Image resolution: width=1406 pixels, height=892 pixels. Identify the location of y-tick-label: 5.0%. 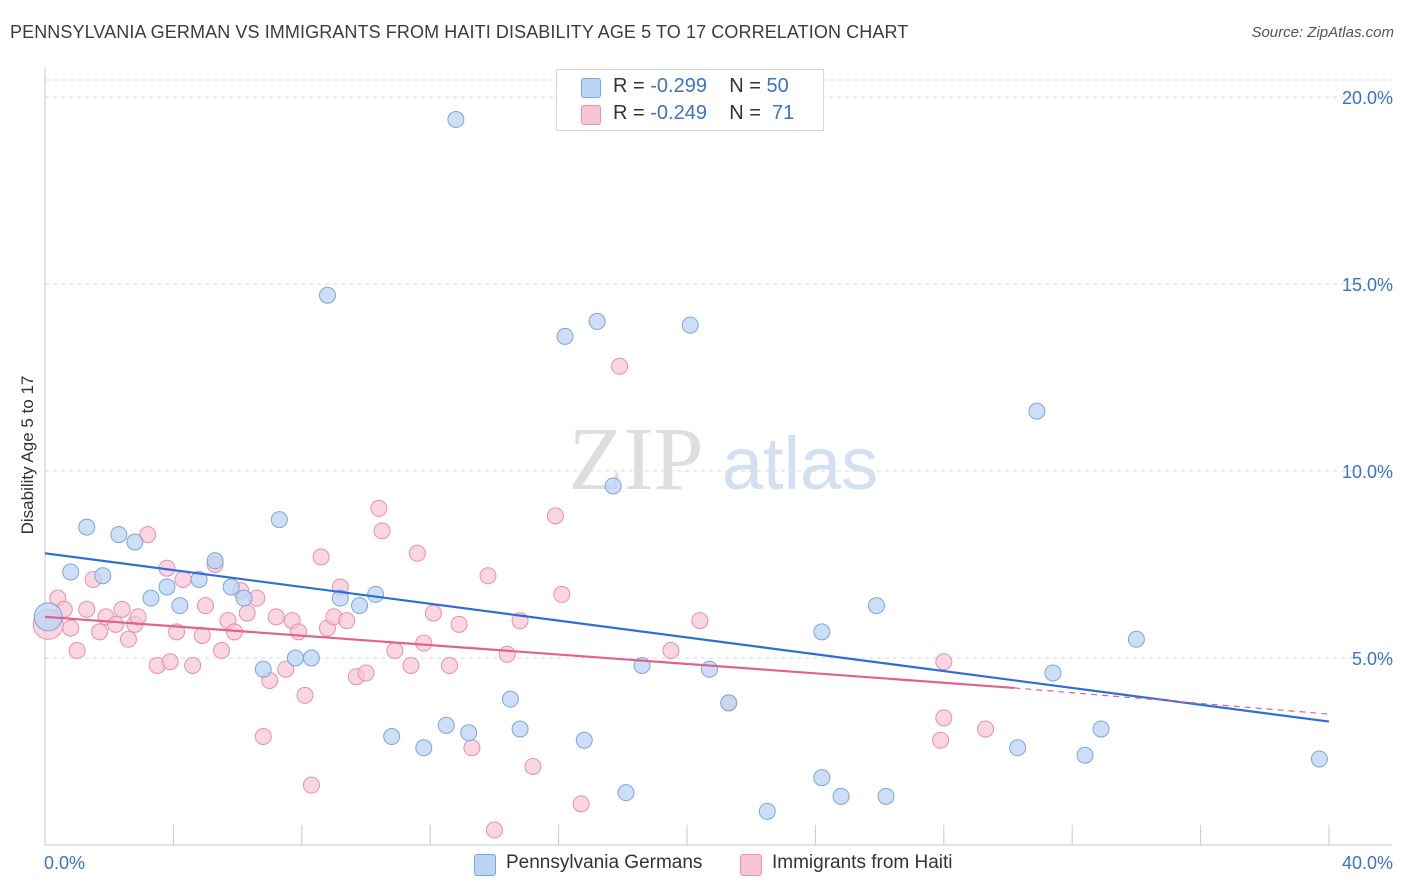
(1372, 659).